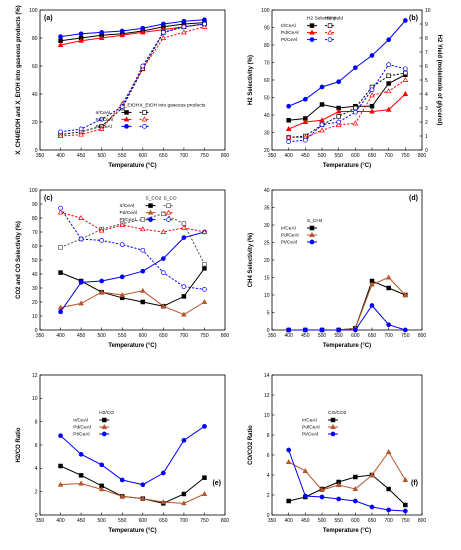 This screenshot has width=461, height=550. I want to click on y2-tick-label: 10, so click(428, 11).